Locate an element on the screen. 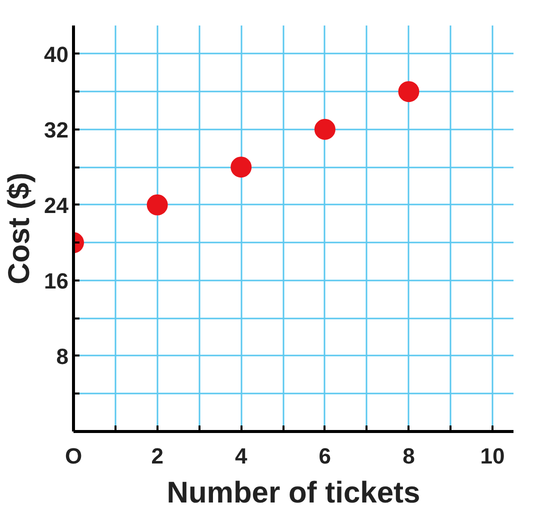 This screenshot has width=543, height=512. x-tick-label: 8 is located at coordinates (408, 456).